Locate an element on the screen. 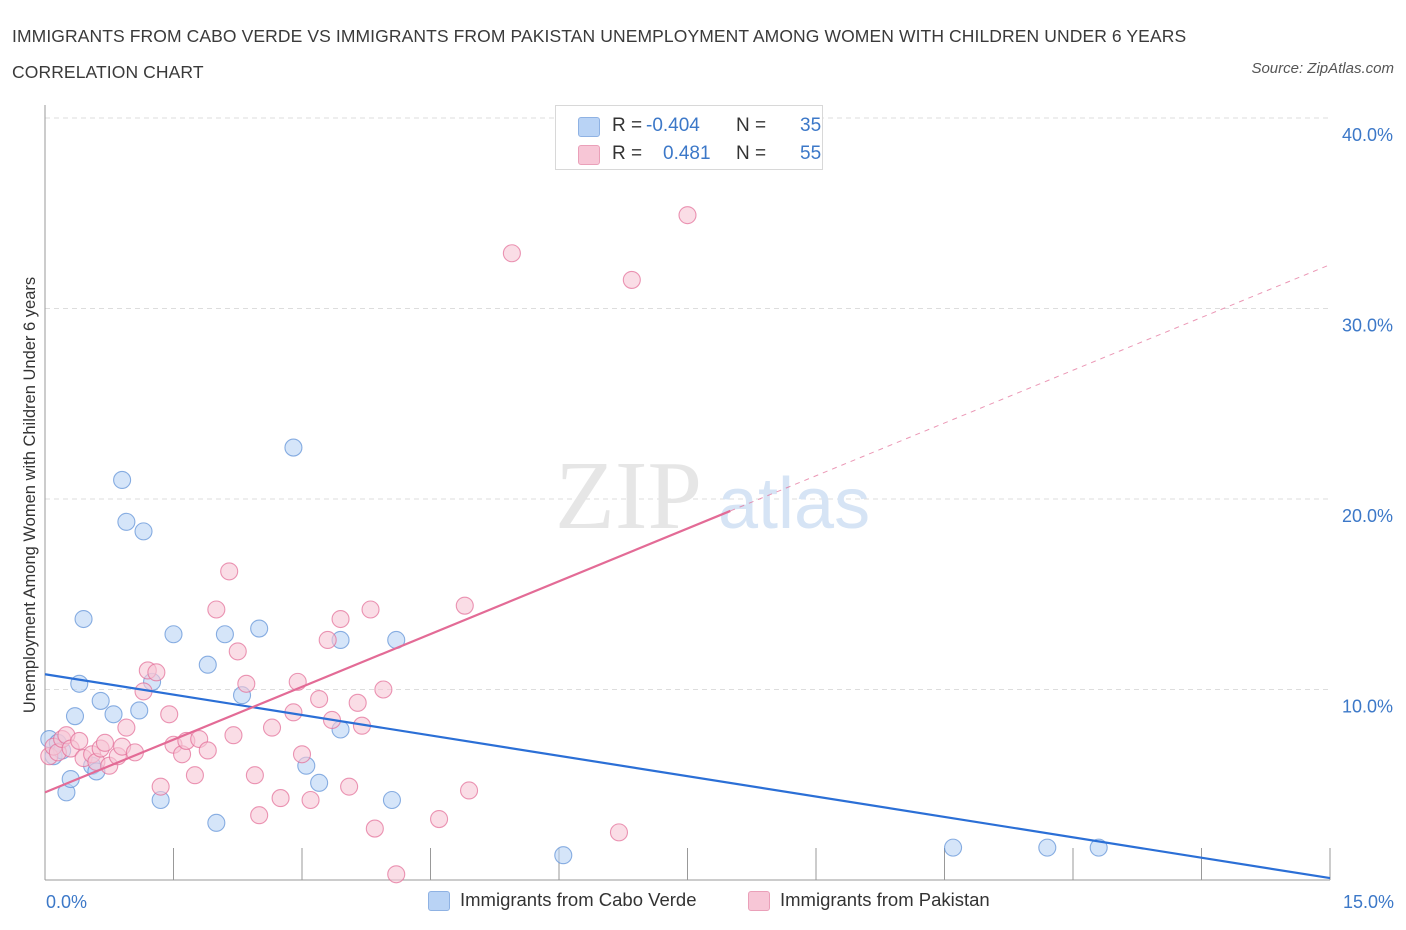 Image resolution: width=1406 pixels, height=930 pixels. r-value-pakistan: 0.481 is located at coordinates (687, 153).